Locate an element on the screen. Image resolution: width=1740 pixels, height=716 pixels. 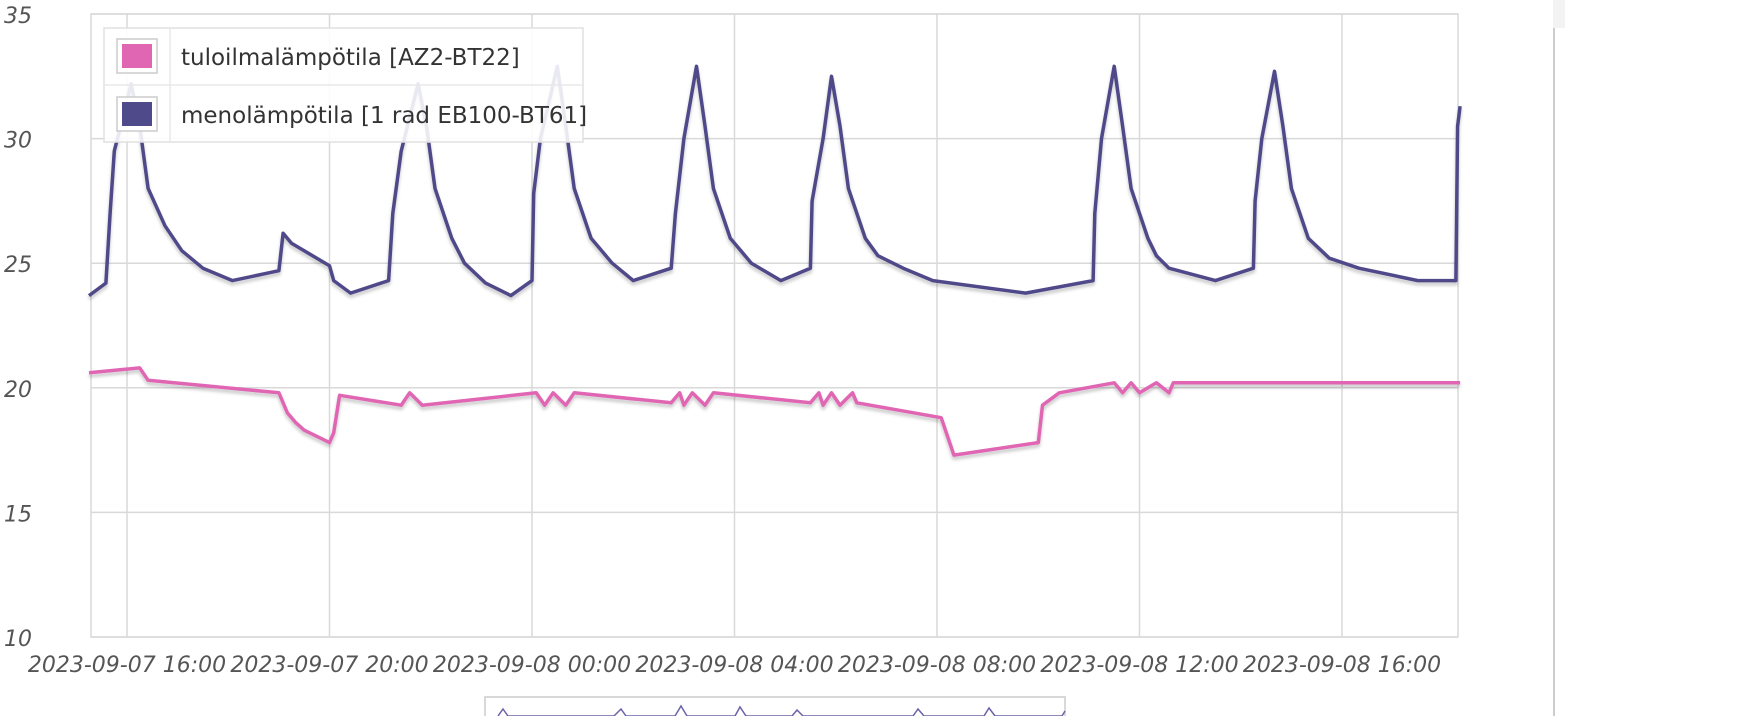
y-tick-label: 25 is located at coordinates (18, 265).